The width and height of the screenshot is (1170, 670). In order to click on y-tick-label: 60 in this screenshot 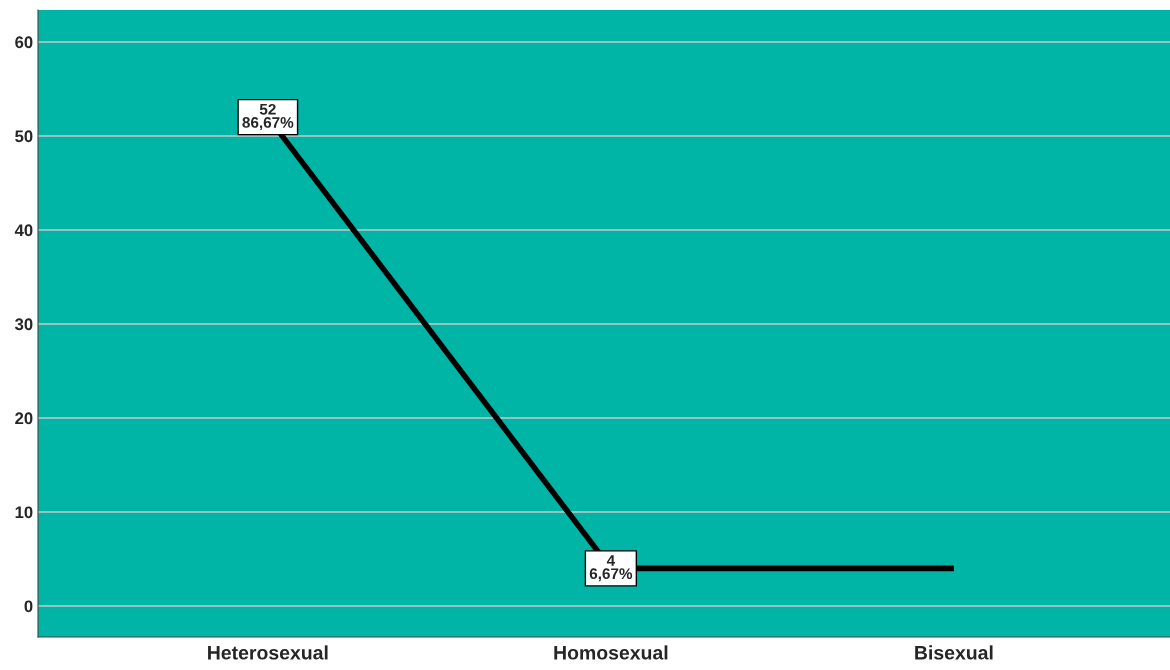, I will do `click(24, 42)`.